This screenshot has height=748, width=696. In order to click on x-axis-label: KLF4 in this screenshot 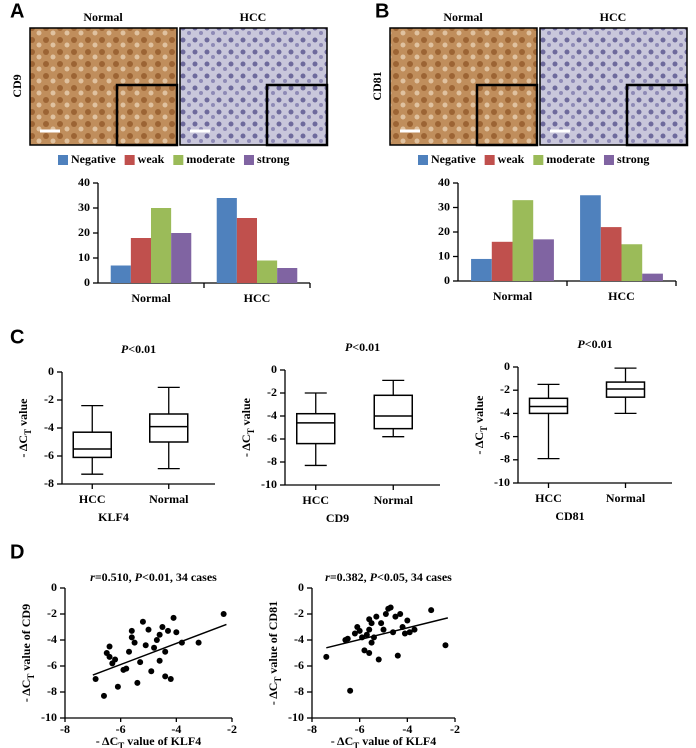, I will do `click(113, 517)`.